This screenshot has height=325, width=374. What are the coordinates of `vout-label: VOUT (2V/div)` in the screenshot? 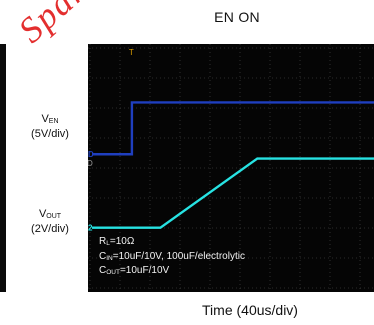 It's located at (50, 221).